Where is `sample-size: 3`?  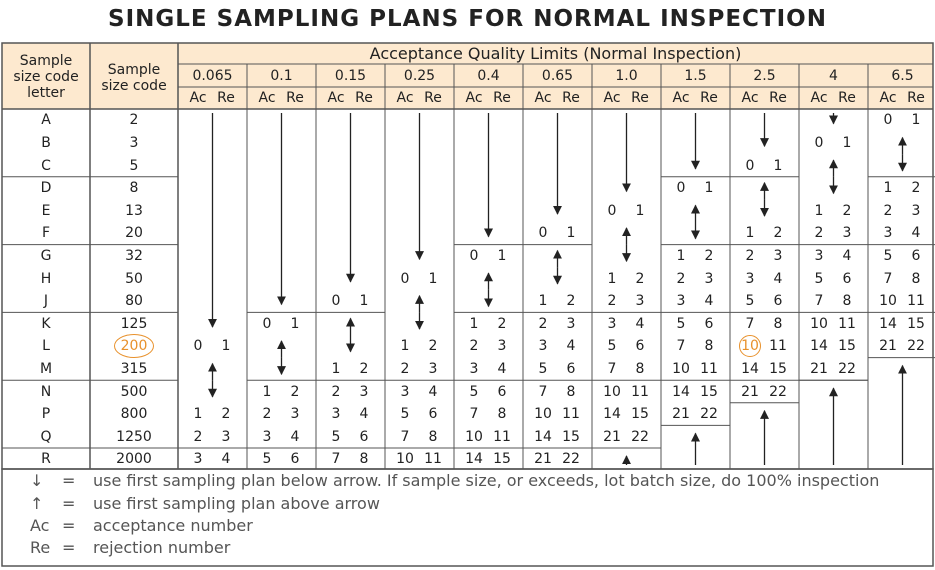 sample-size: 3 is located at coordinates (134, 142).